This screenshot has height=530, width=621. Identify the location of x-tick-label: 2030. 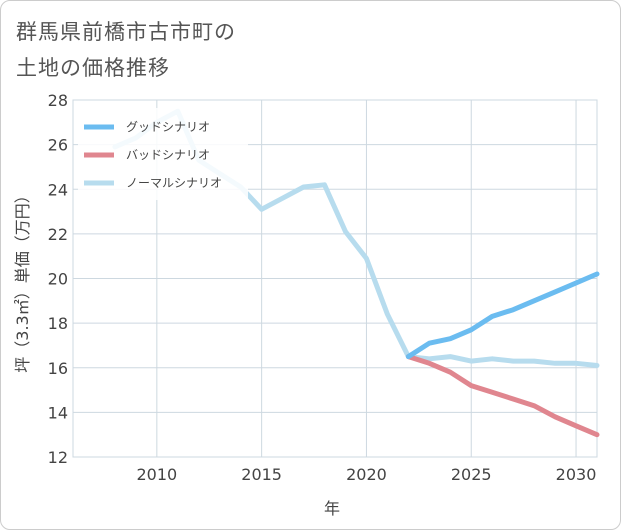
(576, 474).